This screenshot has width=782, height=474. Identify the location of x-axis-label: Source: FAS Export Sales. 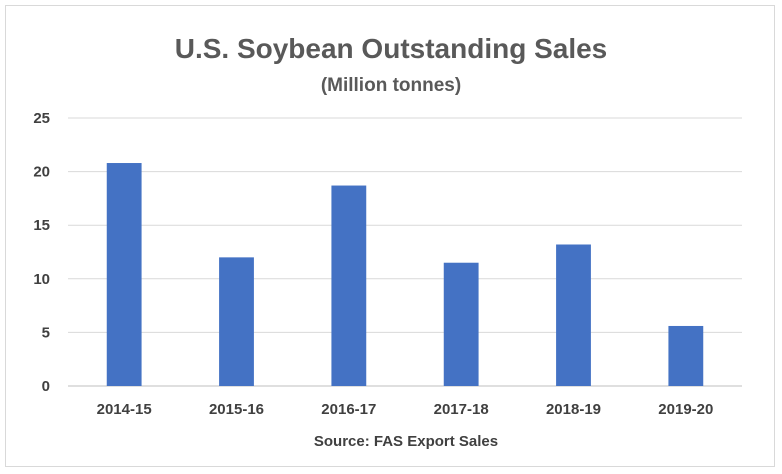
(406, 441).